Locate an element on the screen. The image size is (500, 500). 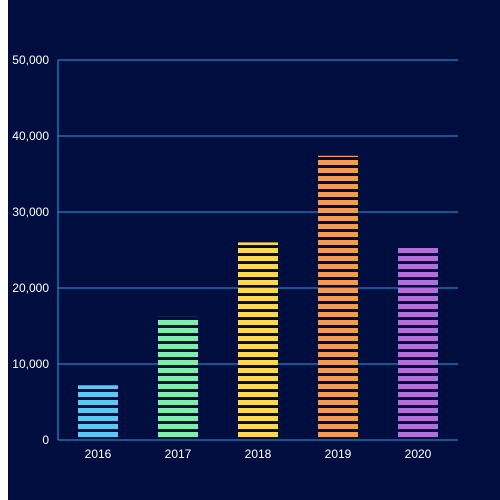
bar-2016 is located at coordinates (98, 412).